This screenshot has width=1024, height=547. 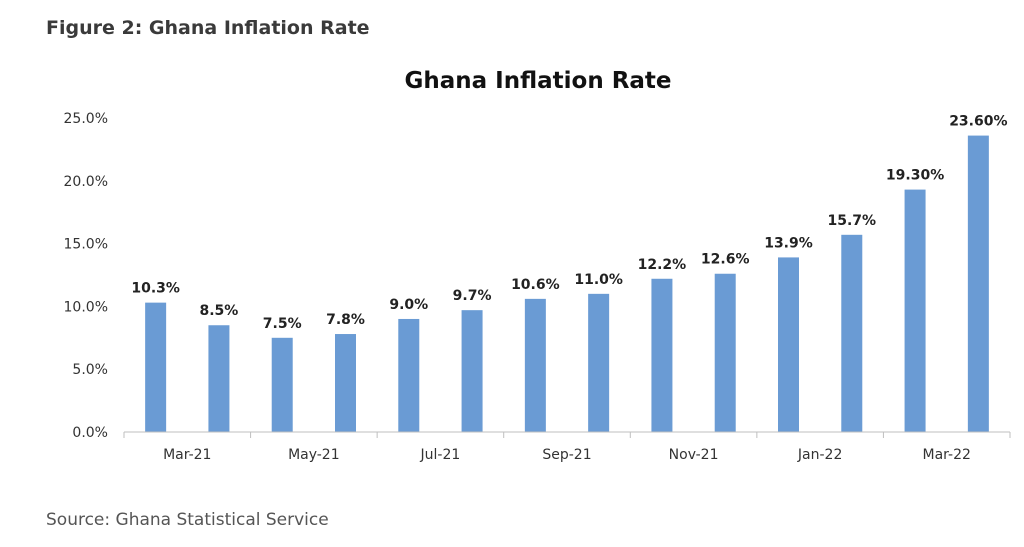 What do you see at coordinates (86, 182) in the screenshot?
I see `y-tick-label: 20.0%` at bounding box center [86, 182].